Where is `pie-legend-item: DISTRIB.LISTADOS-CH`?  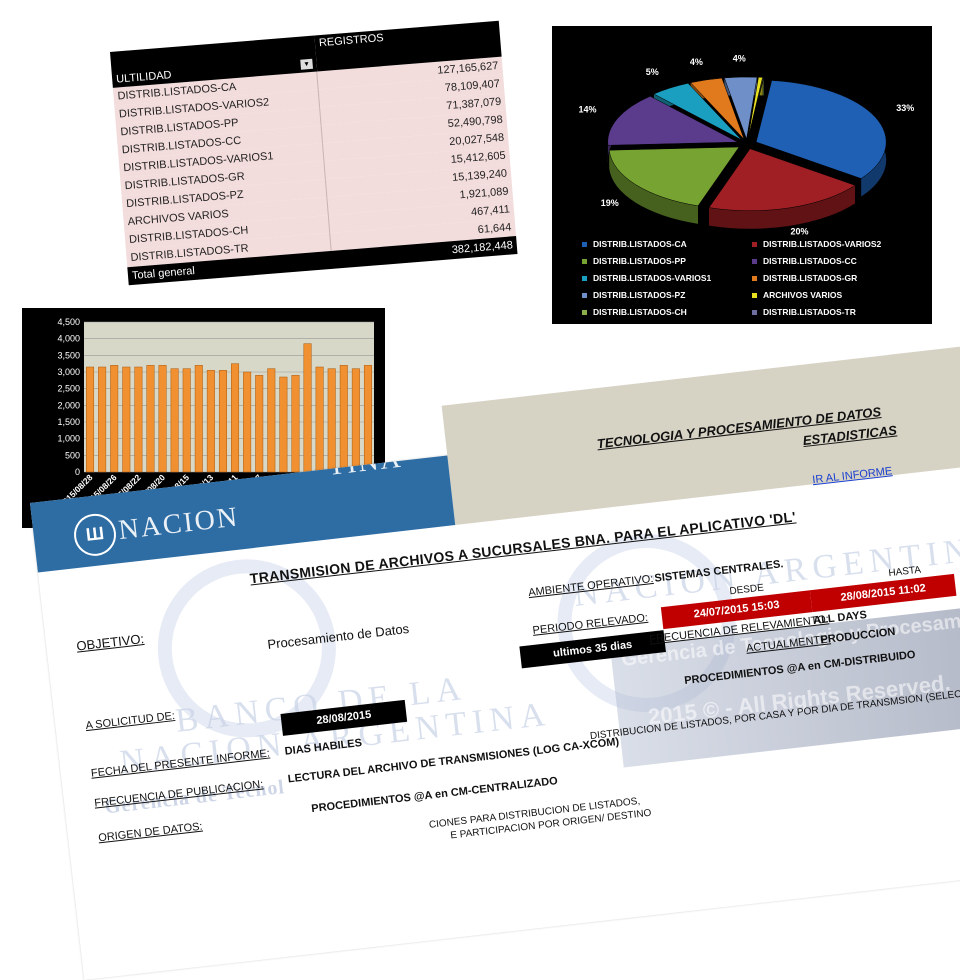 pie-legend-item: DISTRIB.LISTADOS-CH is located at coordinates (667, 312).